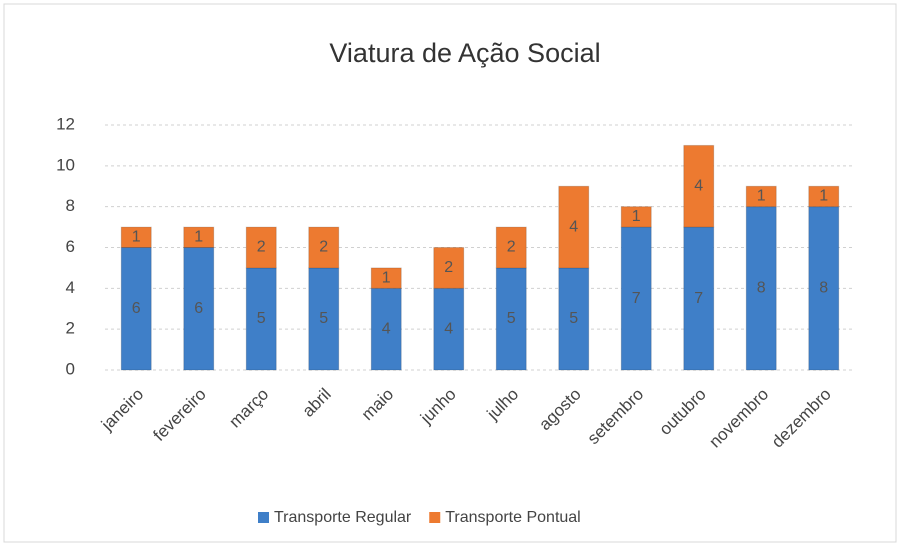 The height and width of the screenshot is (546, 900). Describe the element at coordinates (70, 368) in the screenshot. I see `y-tick-label: 0` at that location.